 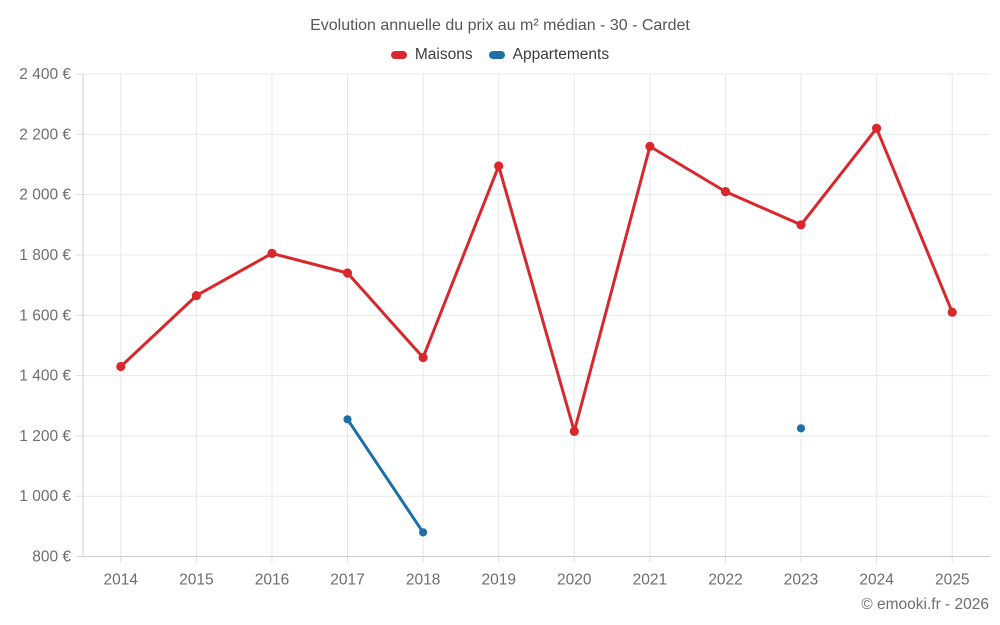 What do you see at coordinates (45, 195) in the screenshot?
I see `y-axis-label: 2 000 €` at bounding box center [45, 195].